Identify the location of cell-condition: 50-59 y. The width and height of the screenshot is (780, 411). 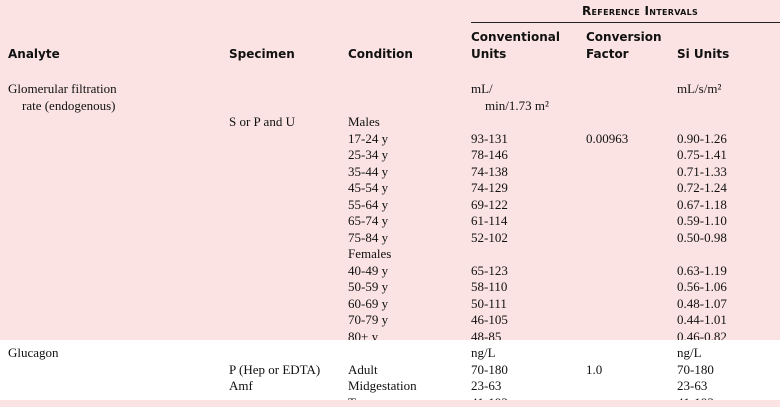
(368, 287).